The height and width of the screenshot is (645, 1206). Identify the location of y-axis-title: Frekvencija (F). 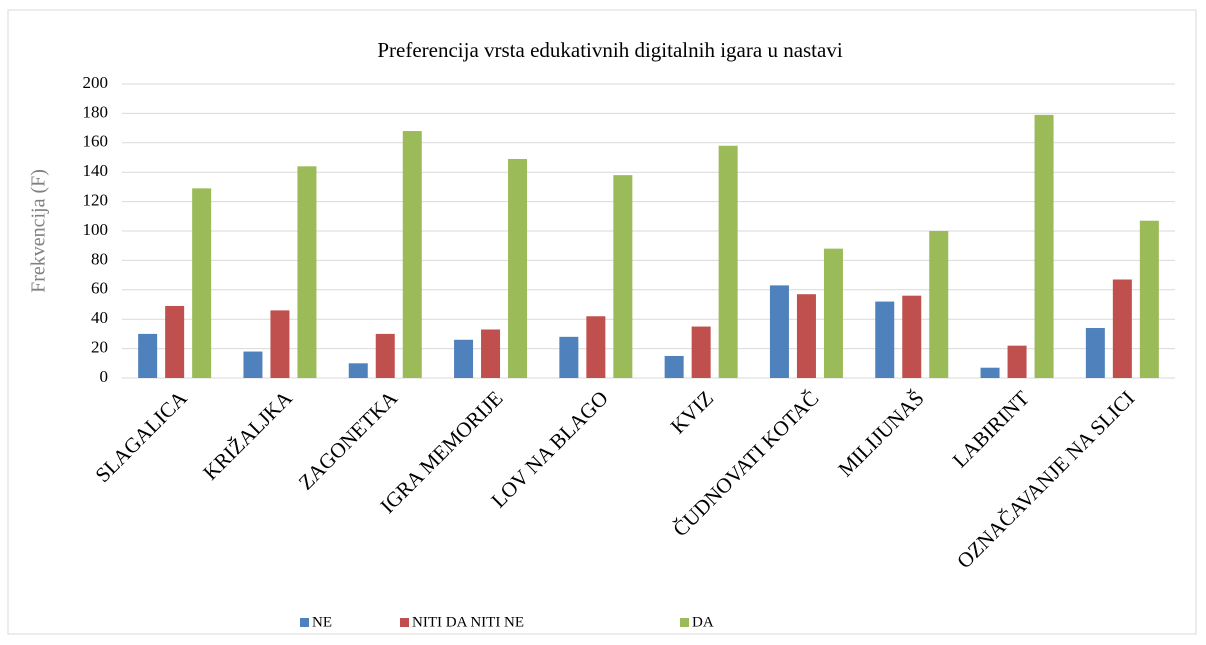
(39, 231).